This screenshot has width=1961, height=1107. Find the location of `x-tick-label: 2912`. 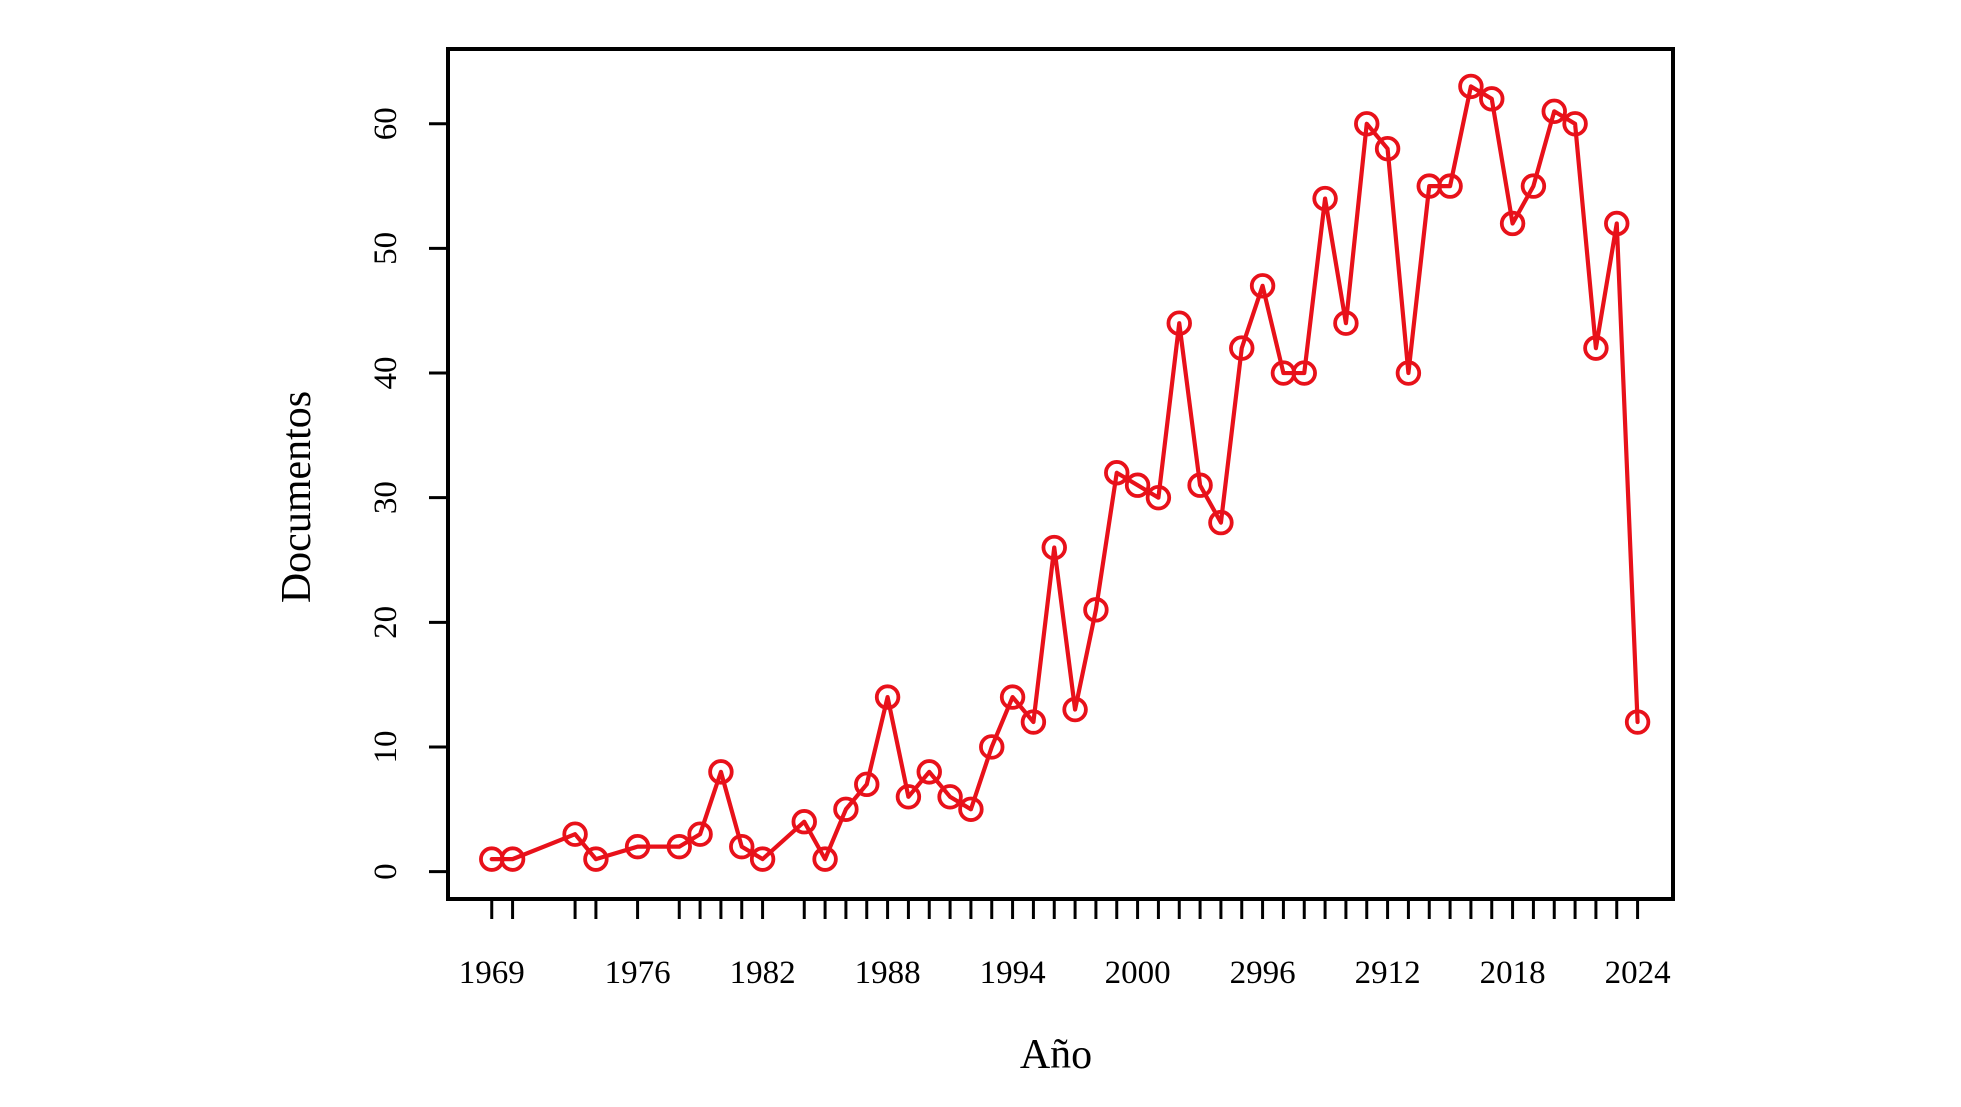

x-tick-label: 2912 is located at coordinates (1388, 973).